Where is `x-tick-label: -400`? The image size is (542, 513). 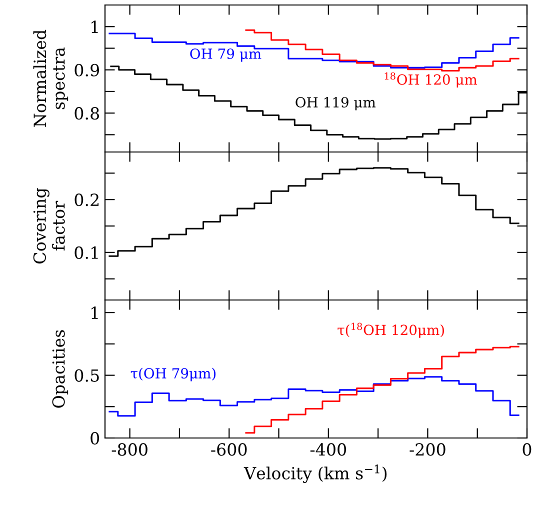 x-tick-label: -400 is located at coordinates (328, 449).